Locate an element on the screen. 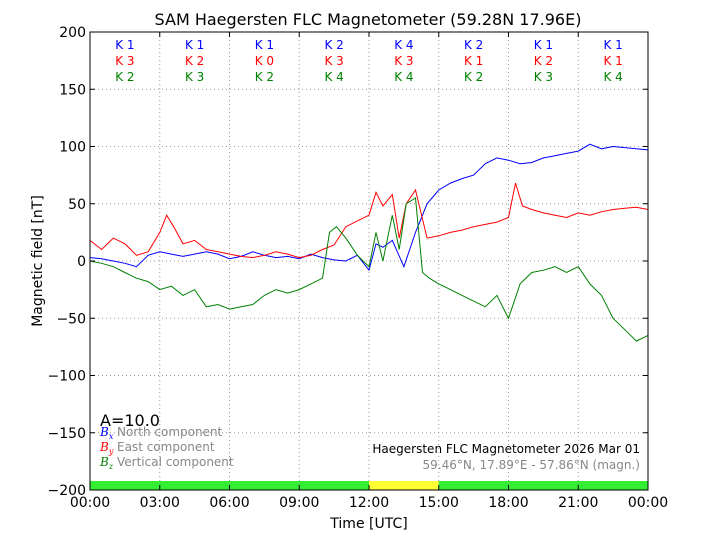 The height and width of the screenshot is (540, 720). legend-symbol-subscript: y is located at coordinates (111, 451).